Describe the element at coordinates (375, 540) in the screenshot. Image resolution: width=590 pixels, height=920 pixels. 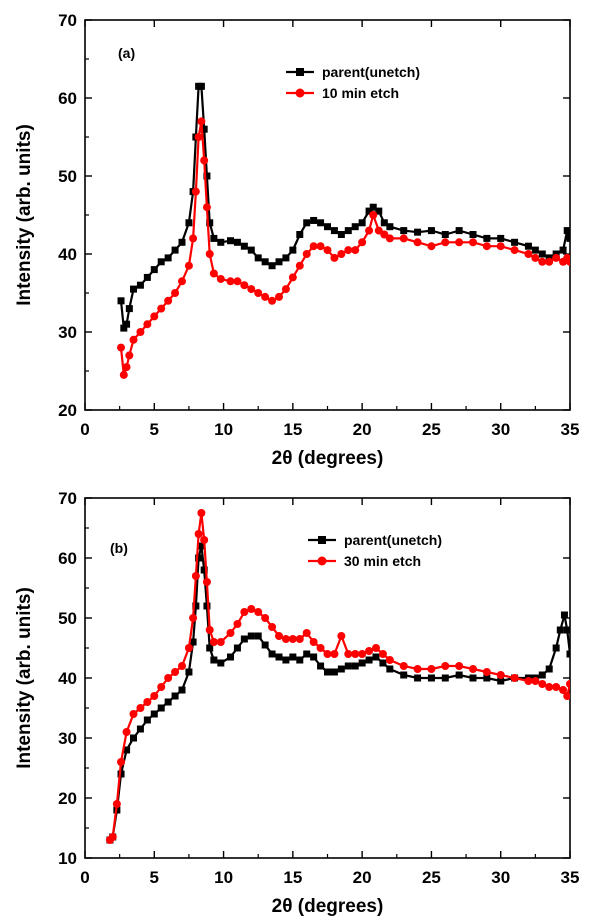
I see `legend-item-0: parent(unetch)` at that location.